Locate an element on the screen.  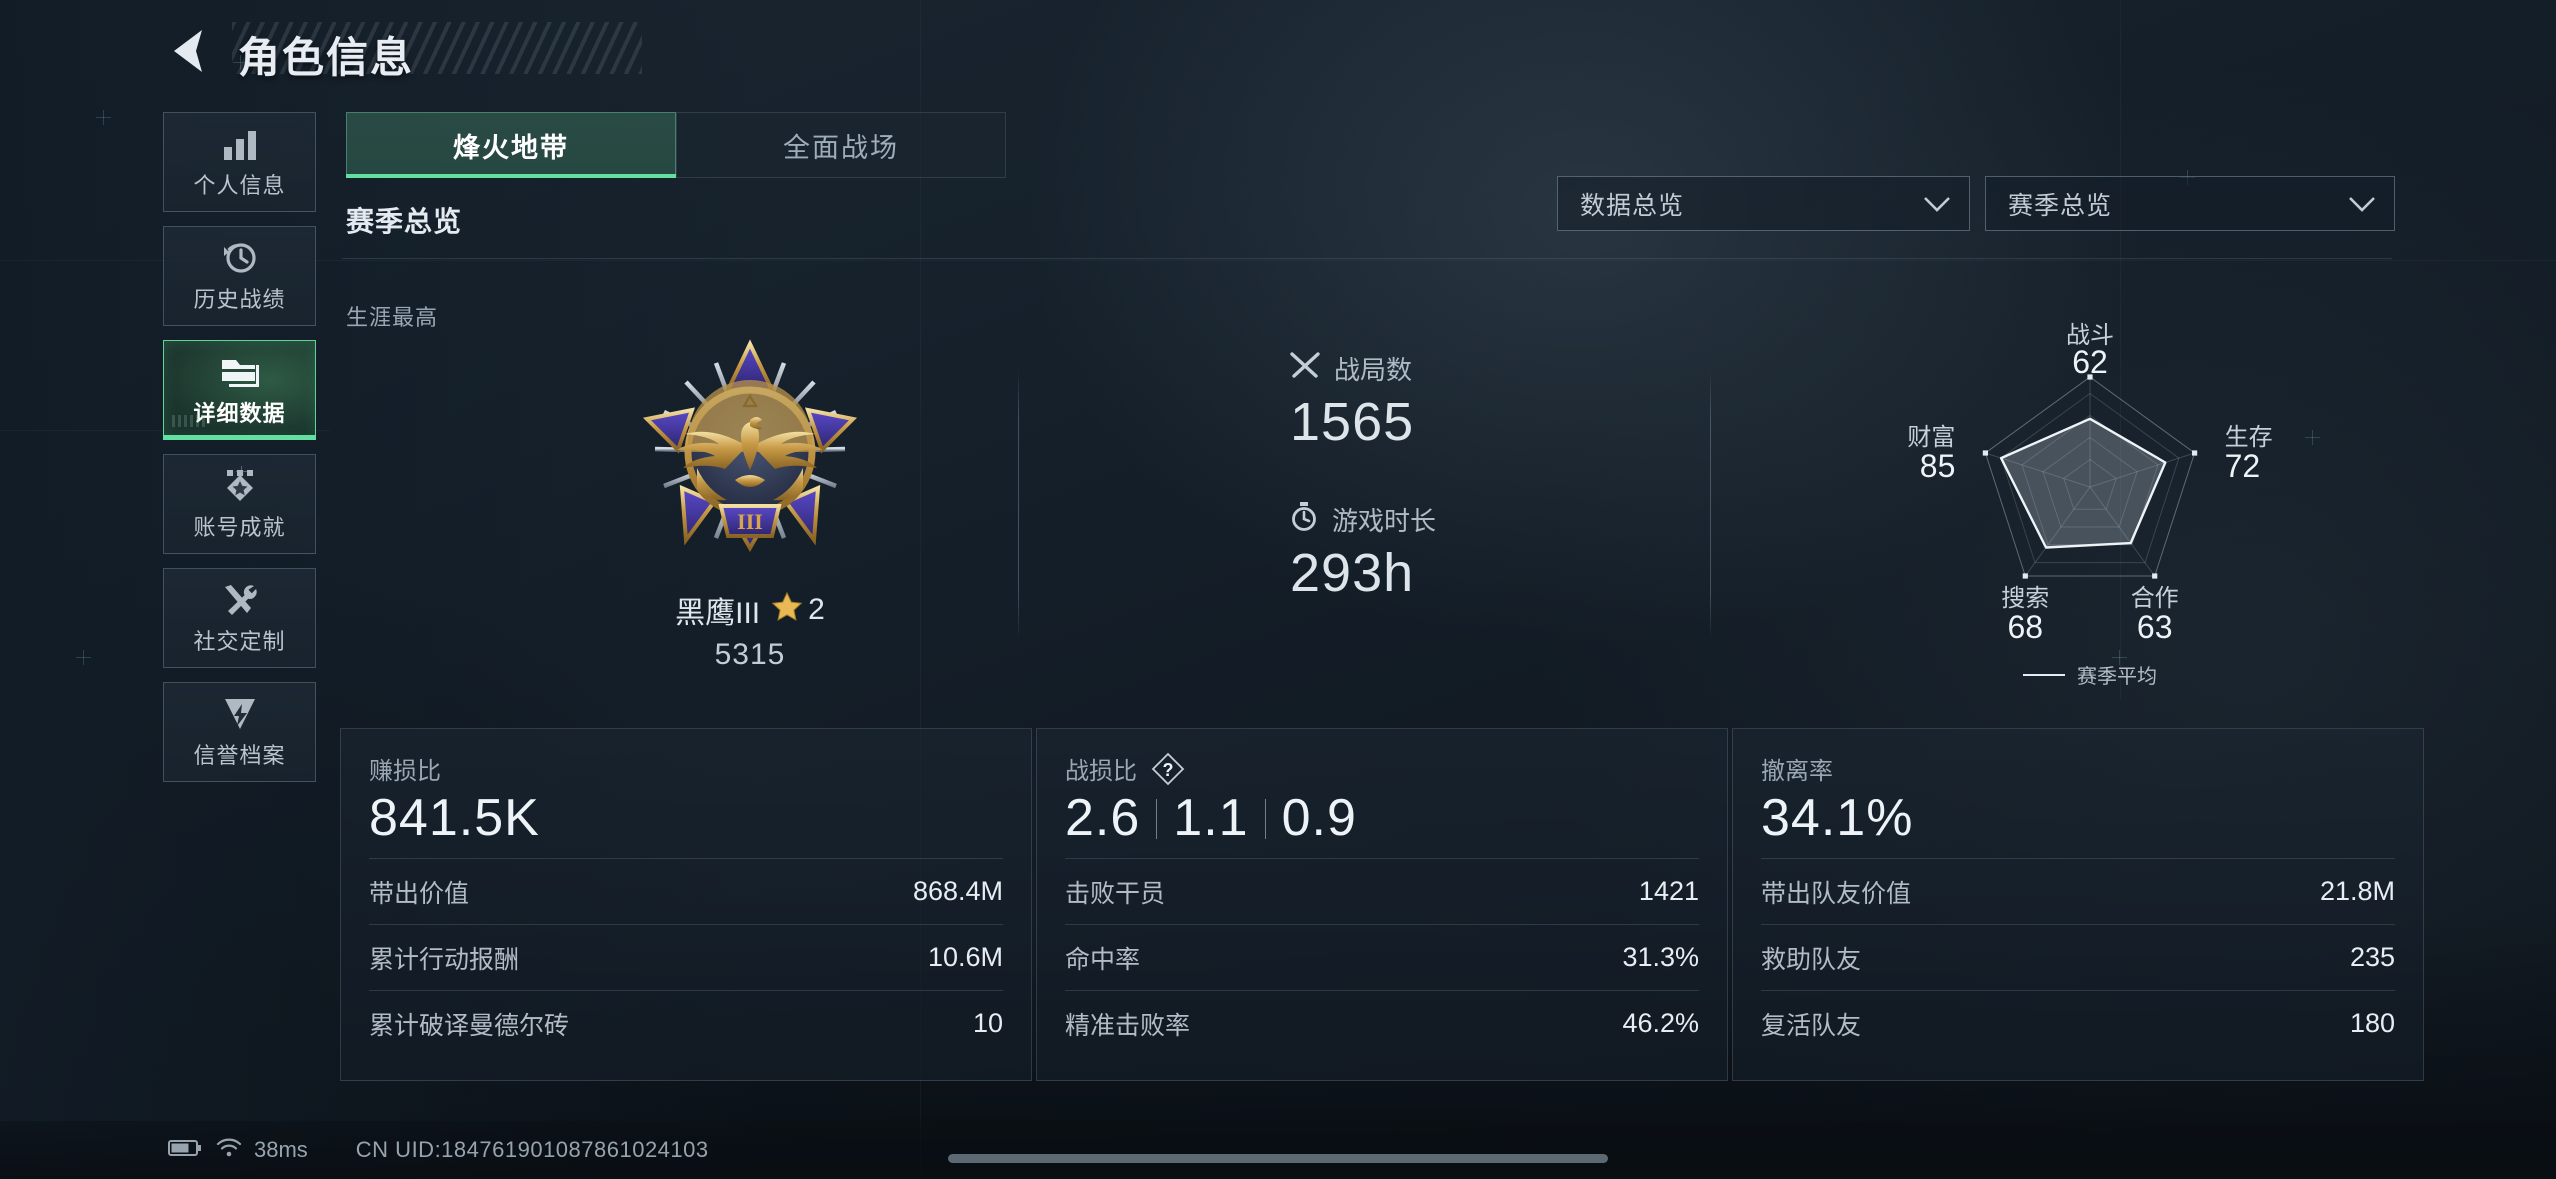
stat-playtime: 游戏时长 293h is located at coordinates (1363, 552).